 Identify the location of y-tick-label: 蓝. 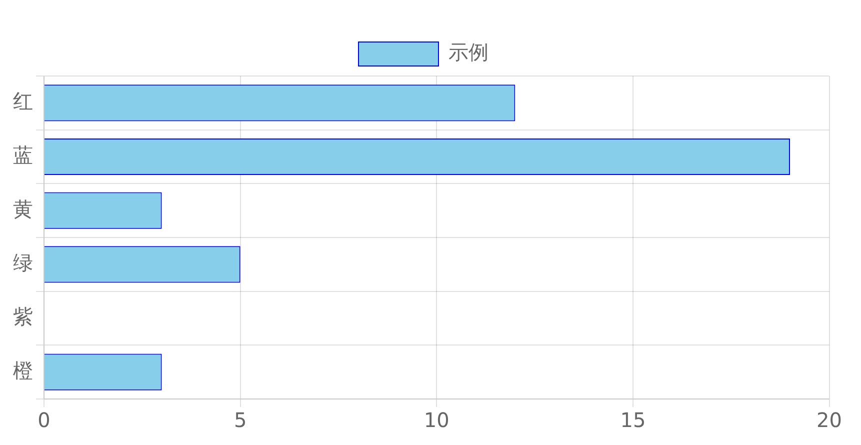
(23, 154).